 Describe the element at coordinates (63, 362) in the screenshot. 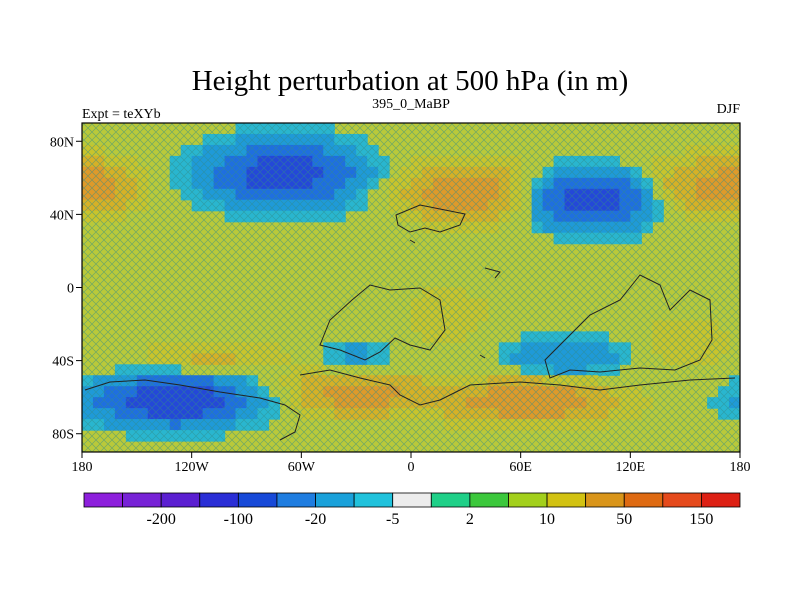

I see `y-tick-label: 40S` at that location.